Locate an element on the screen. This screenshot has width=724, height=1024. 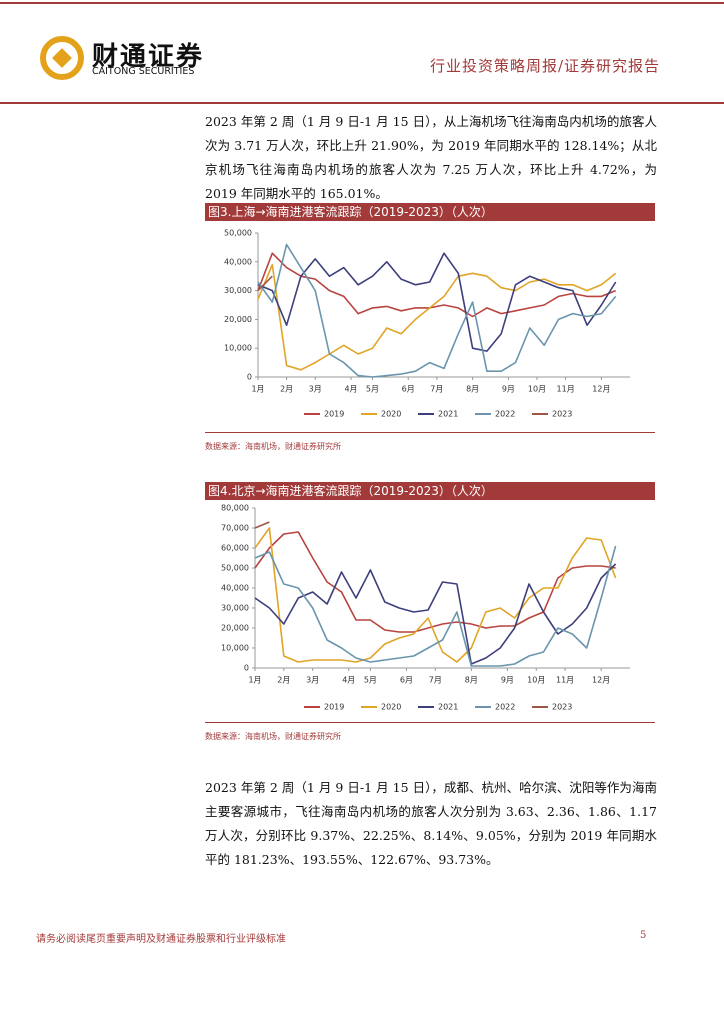
report-type: 行业投资策略周报/证券研究报告 is located at coordinates (545, 66).